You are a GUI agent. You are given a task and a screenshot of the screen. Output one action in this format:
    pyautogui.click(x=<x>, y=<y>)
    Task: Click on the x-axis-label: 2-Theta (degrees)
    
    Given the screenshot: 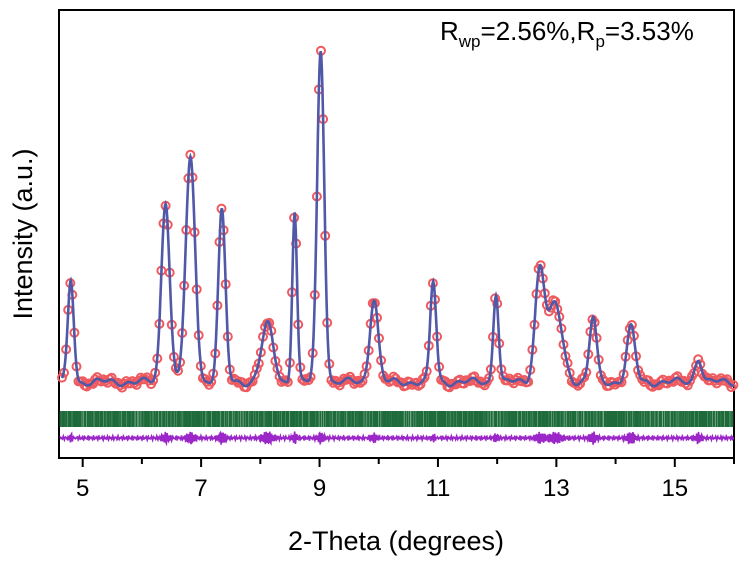 What is the action you would take?
    pyautogui.click(x=396, y=541)
    